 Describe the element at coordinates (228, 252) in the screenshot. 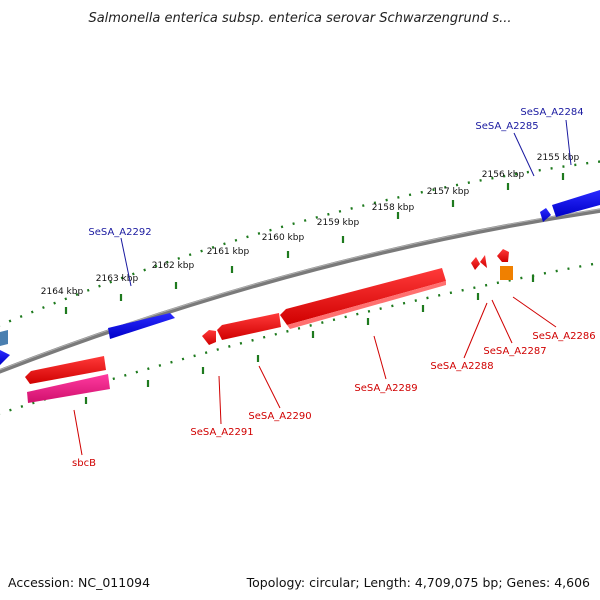

I see `scale-label-2161: 2161 kbp` at that location.